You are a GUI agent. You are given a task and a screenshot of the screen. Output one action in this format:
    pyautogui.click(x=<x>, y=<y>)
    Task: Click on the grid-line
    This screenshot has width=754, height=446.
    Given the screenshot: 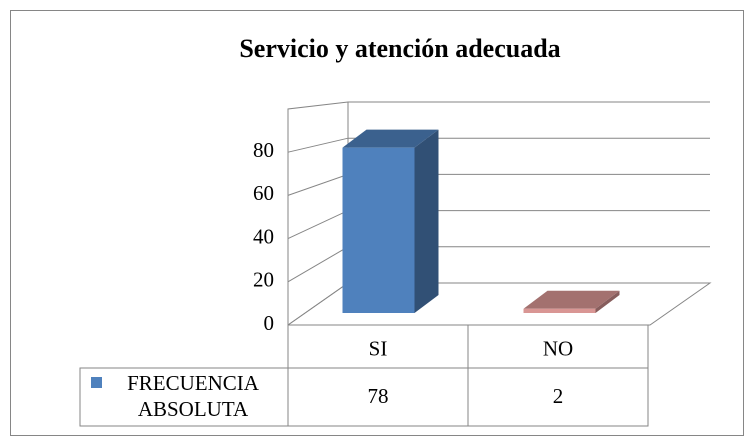 What is the action you would take?
    pyautogui.click(x=498, y=145)
    